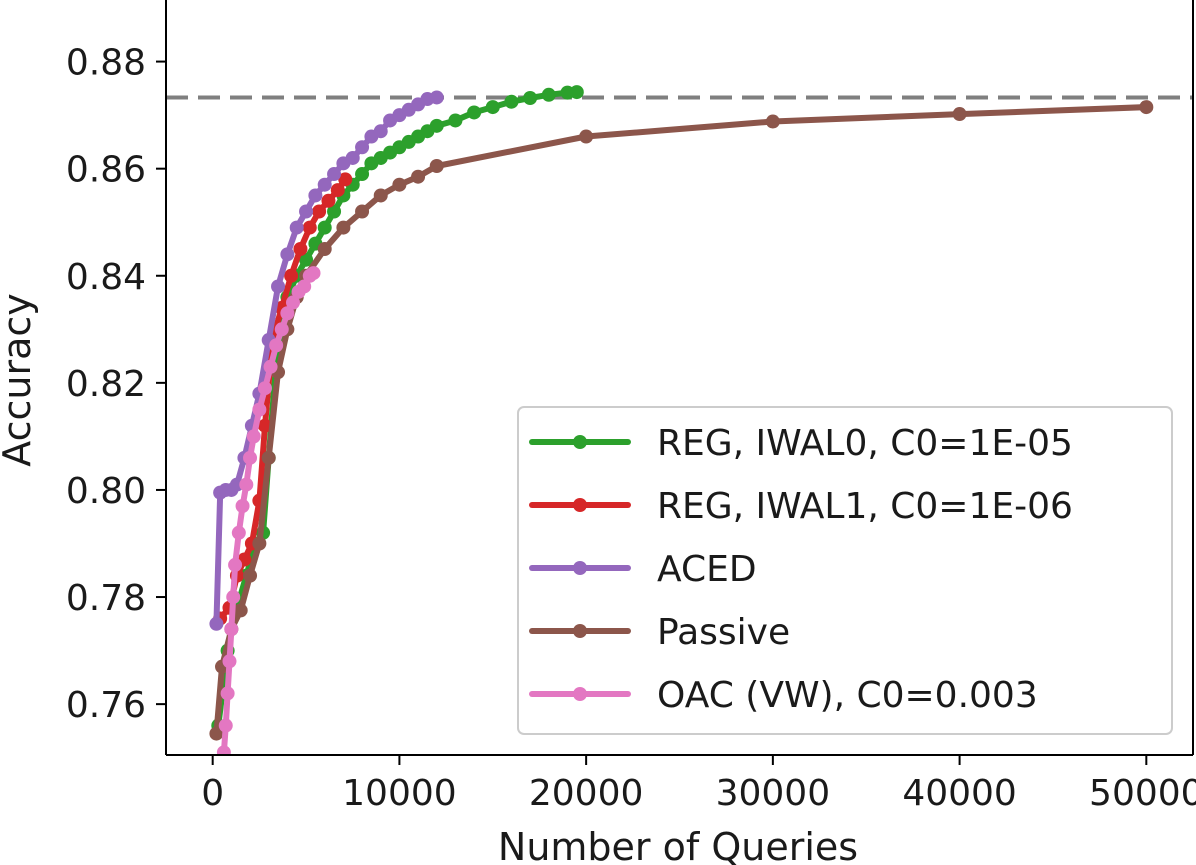  Describe the element at coordinates (19, 380) in the screenshot. I see `y-axis-label: Accuracy` at that location.